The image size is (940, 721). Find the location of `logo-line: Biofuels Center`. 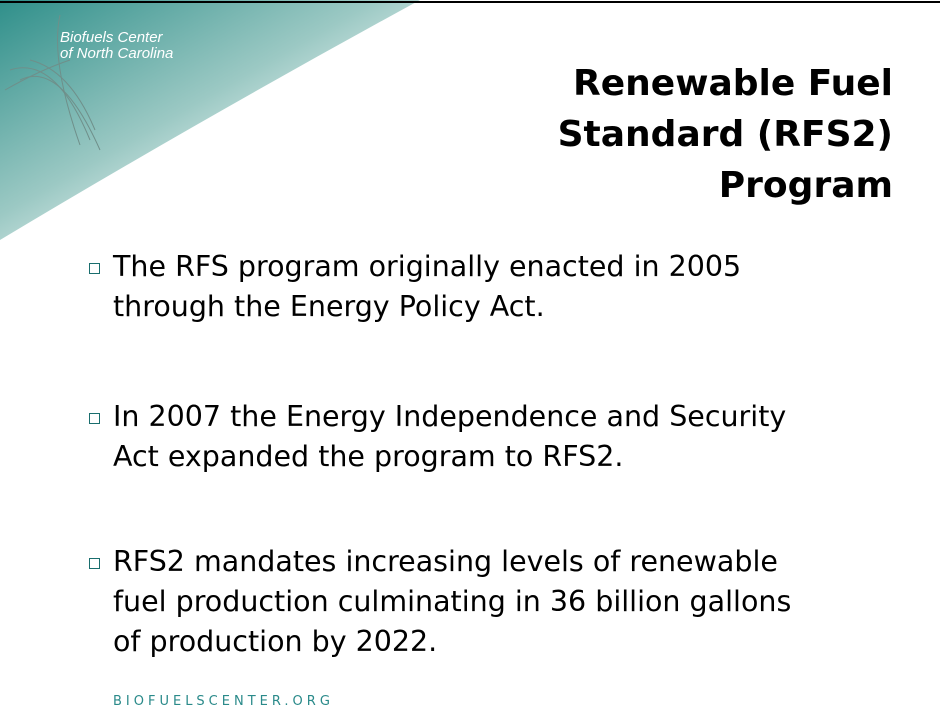

logo-line: Biofuels Center is located at coordinates (111, 37).